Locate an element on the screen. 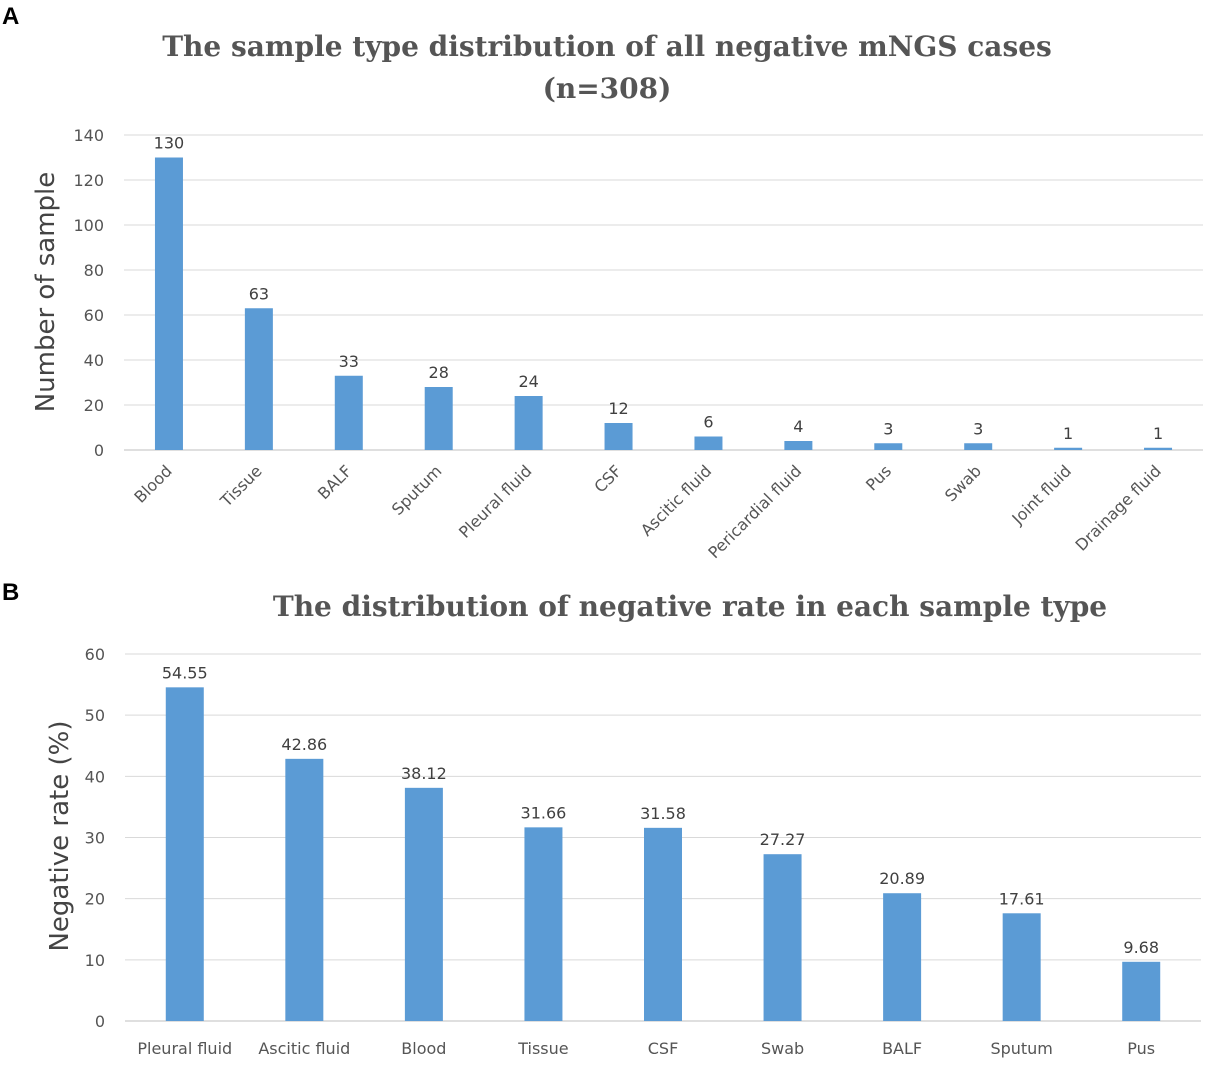  chart-b-data-label: 9.68 is located at coordinates (1141, 947).